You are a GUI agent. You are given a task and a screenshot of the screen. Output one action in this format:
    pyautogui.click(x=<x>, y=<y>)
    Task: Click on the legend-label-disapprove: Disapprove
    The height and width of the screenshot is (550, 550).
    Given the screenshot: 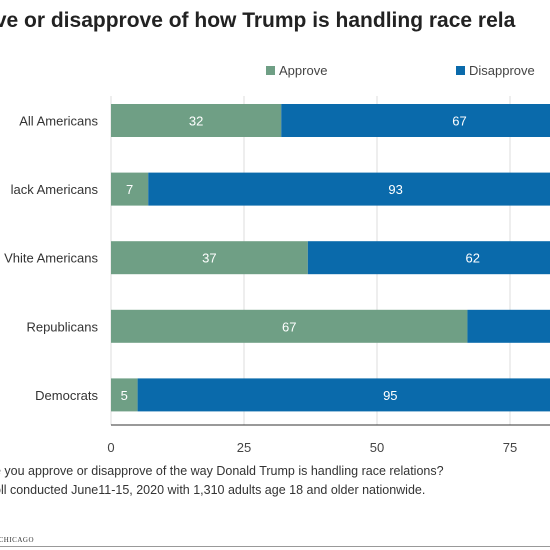 What is the action you would take?
    pyautogui.click(x=502, y=70)
    